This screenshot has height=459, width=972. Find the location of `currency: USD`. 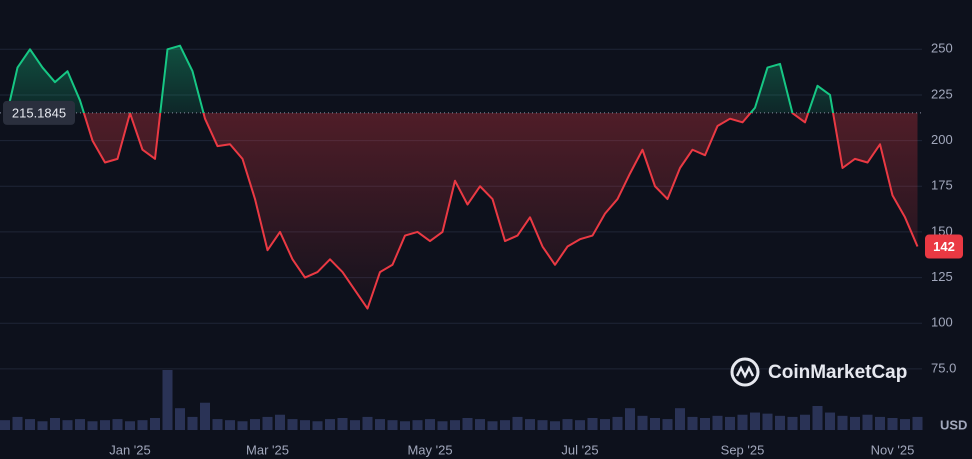

currency: USD is located at coordinates (953, 424).